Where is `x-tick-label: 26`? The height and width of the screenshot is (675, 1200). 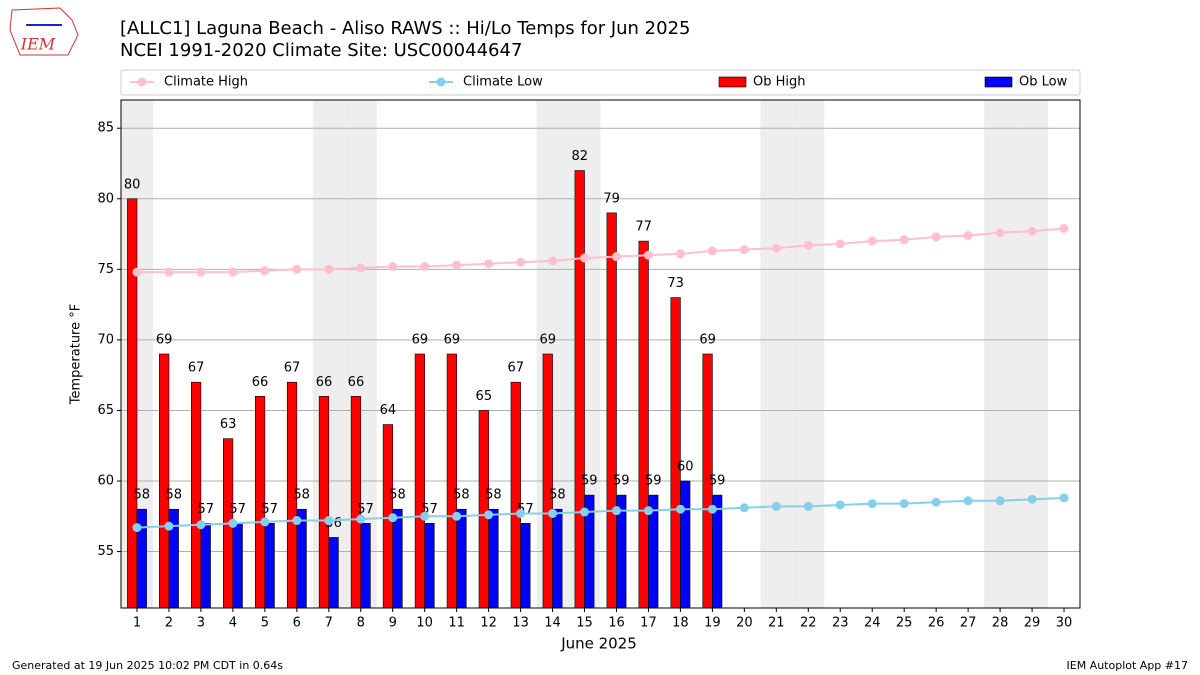 x-tick-label: 26 is located at coordinates (936, 623).